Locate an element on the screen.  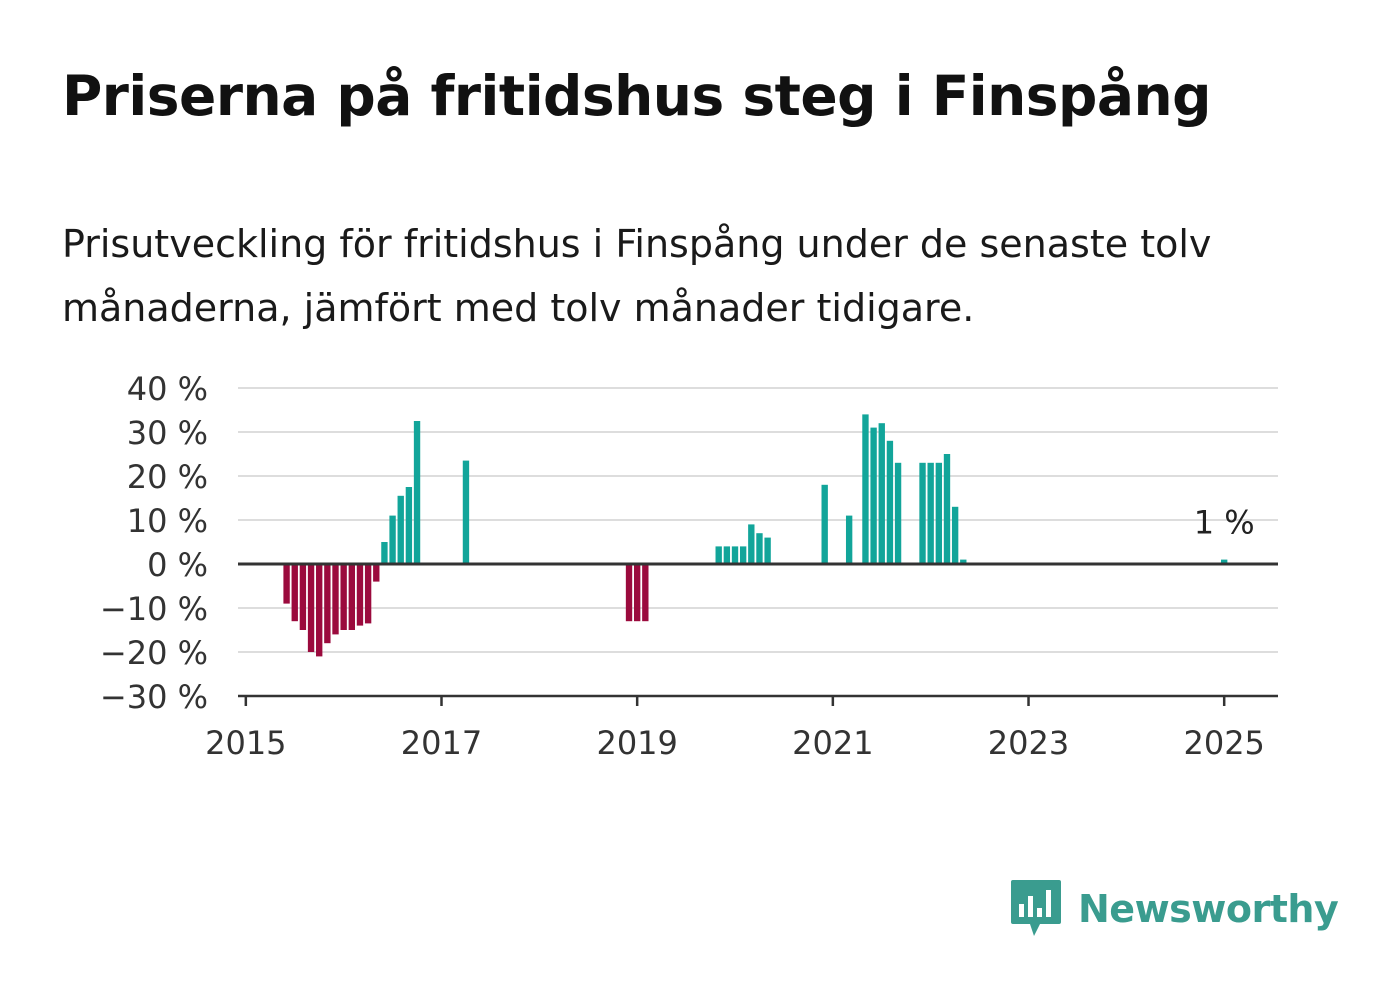
y-tick-label: −30 % is located at coordinates (154, 697).